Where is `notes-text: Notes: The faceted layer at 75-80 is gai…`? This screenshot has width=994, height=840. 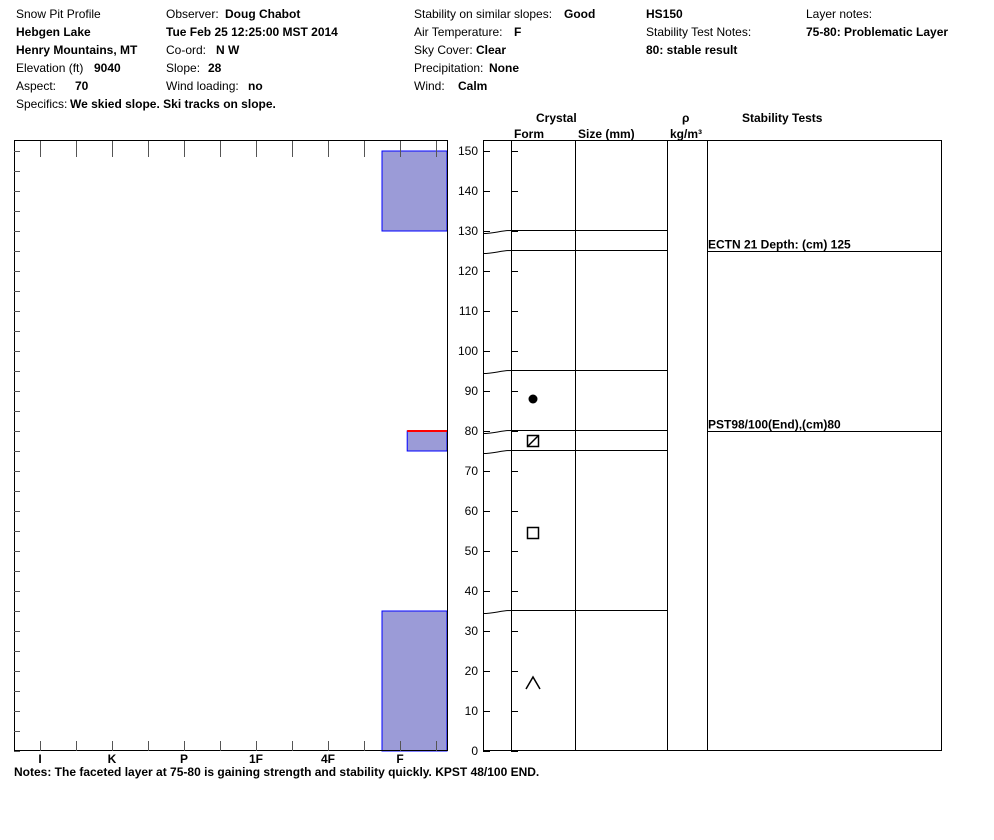 notes-text: Notes: The faceted layer at 75-80 is gai… is located at coordinates (277, 772).